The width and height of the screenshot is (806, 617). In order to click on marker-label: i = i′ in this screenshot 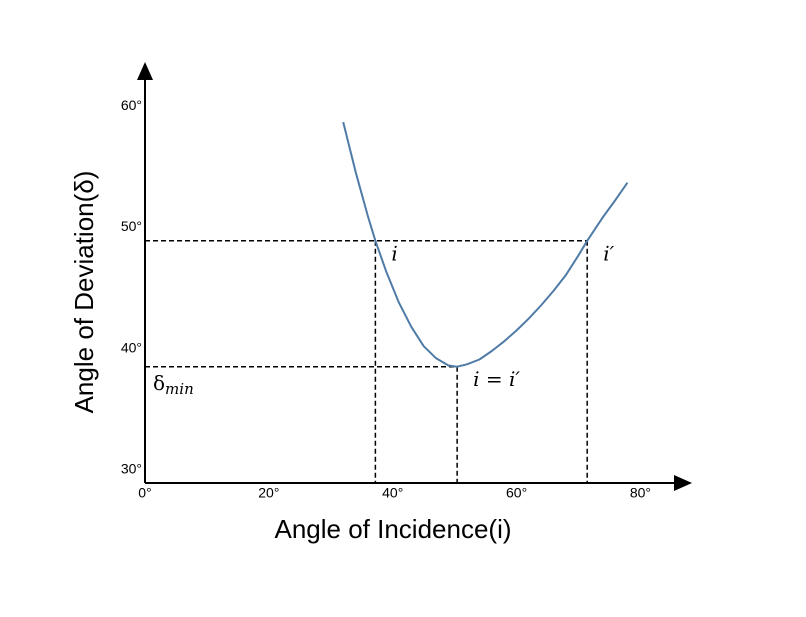, I will do `click(496, 379)`.